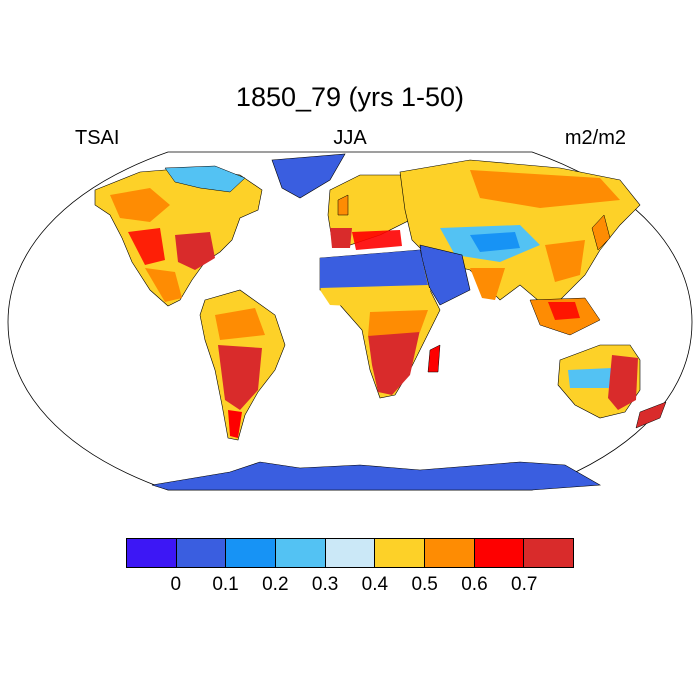 This screenshot has height=700, width=700. I want to click on region-southeast-asia-red, so click(564, 311).